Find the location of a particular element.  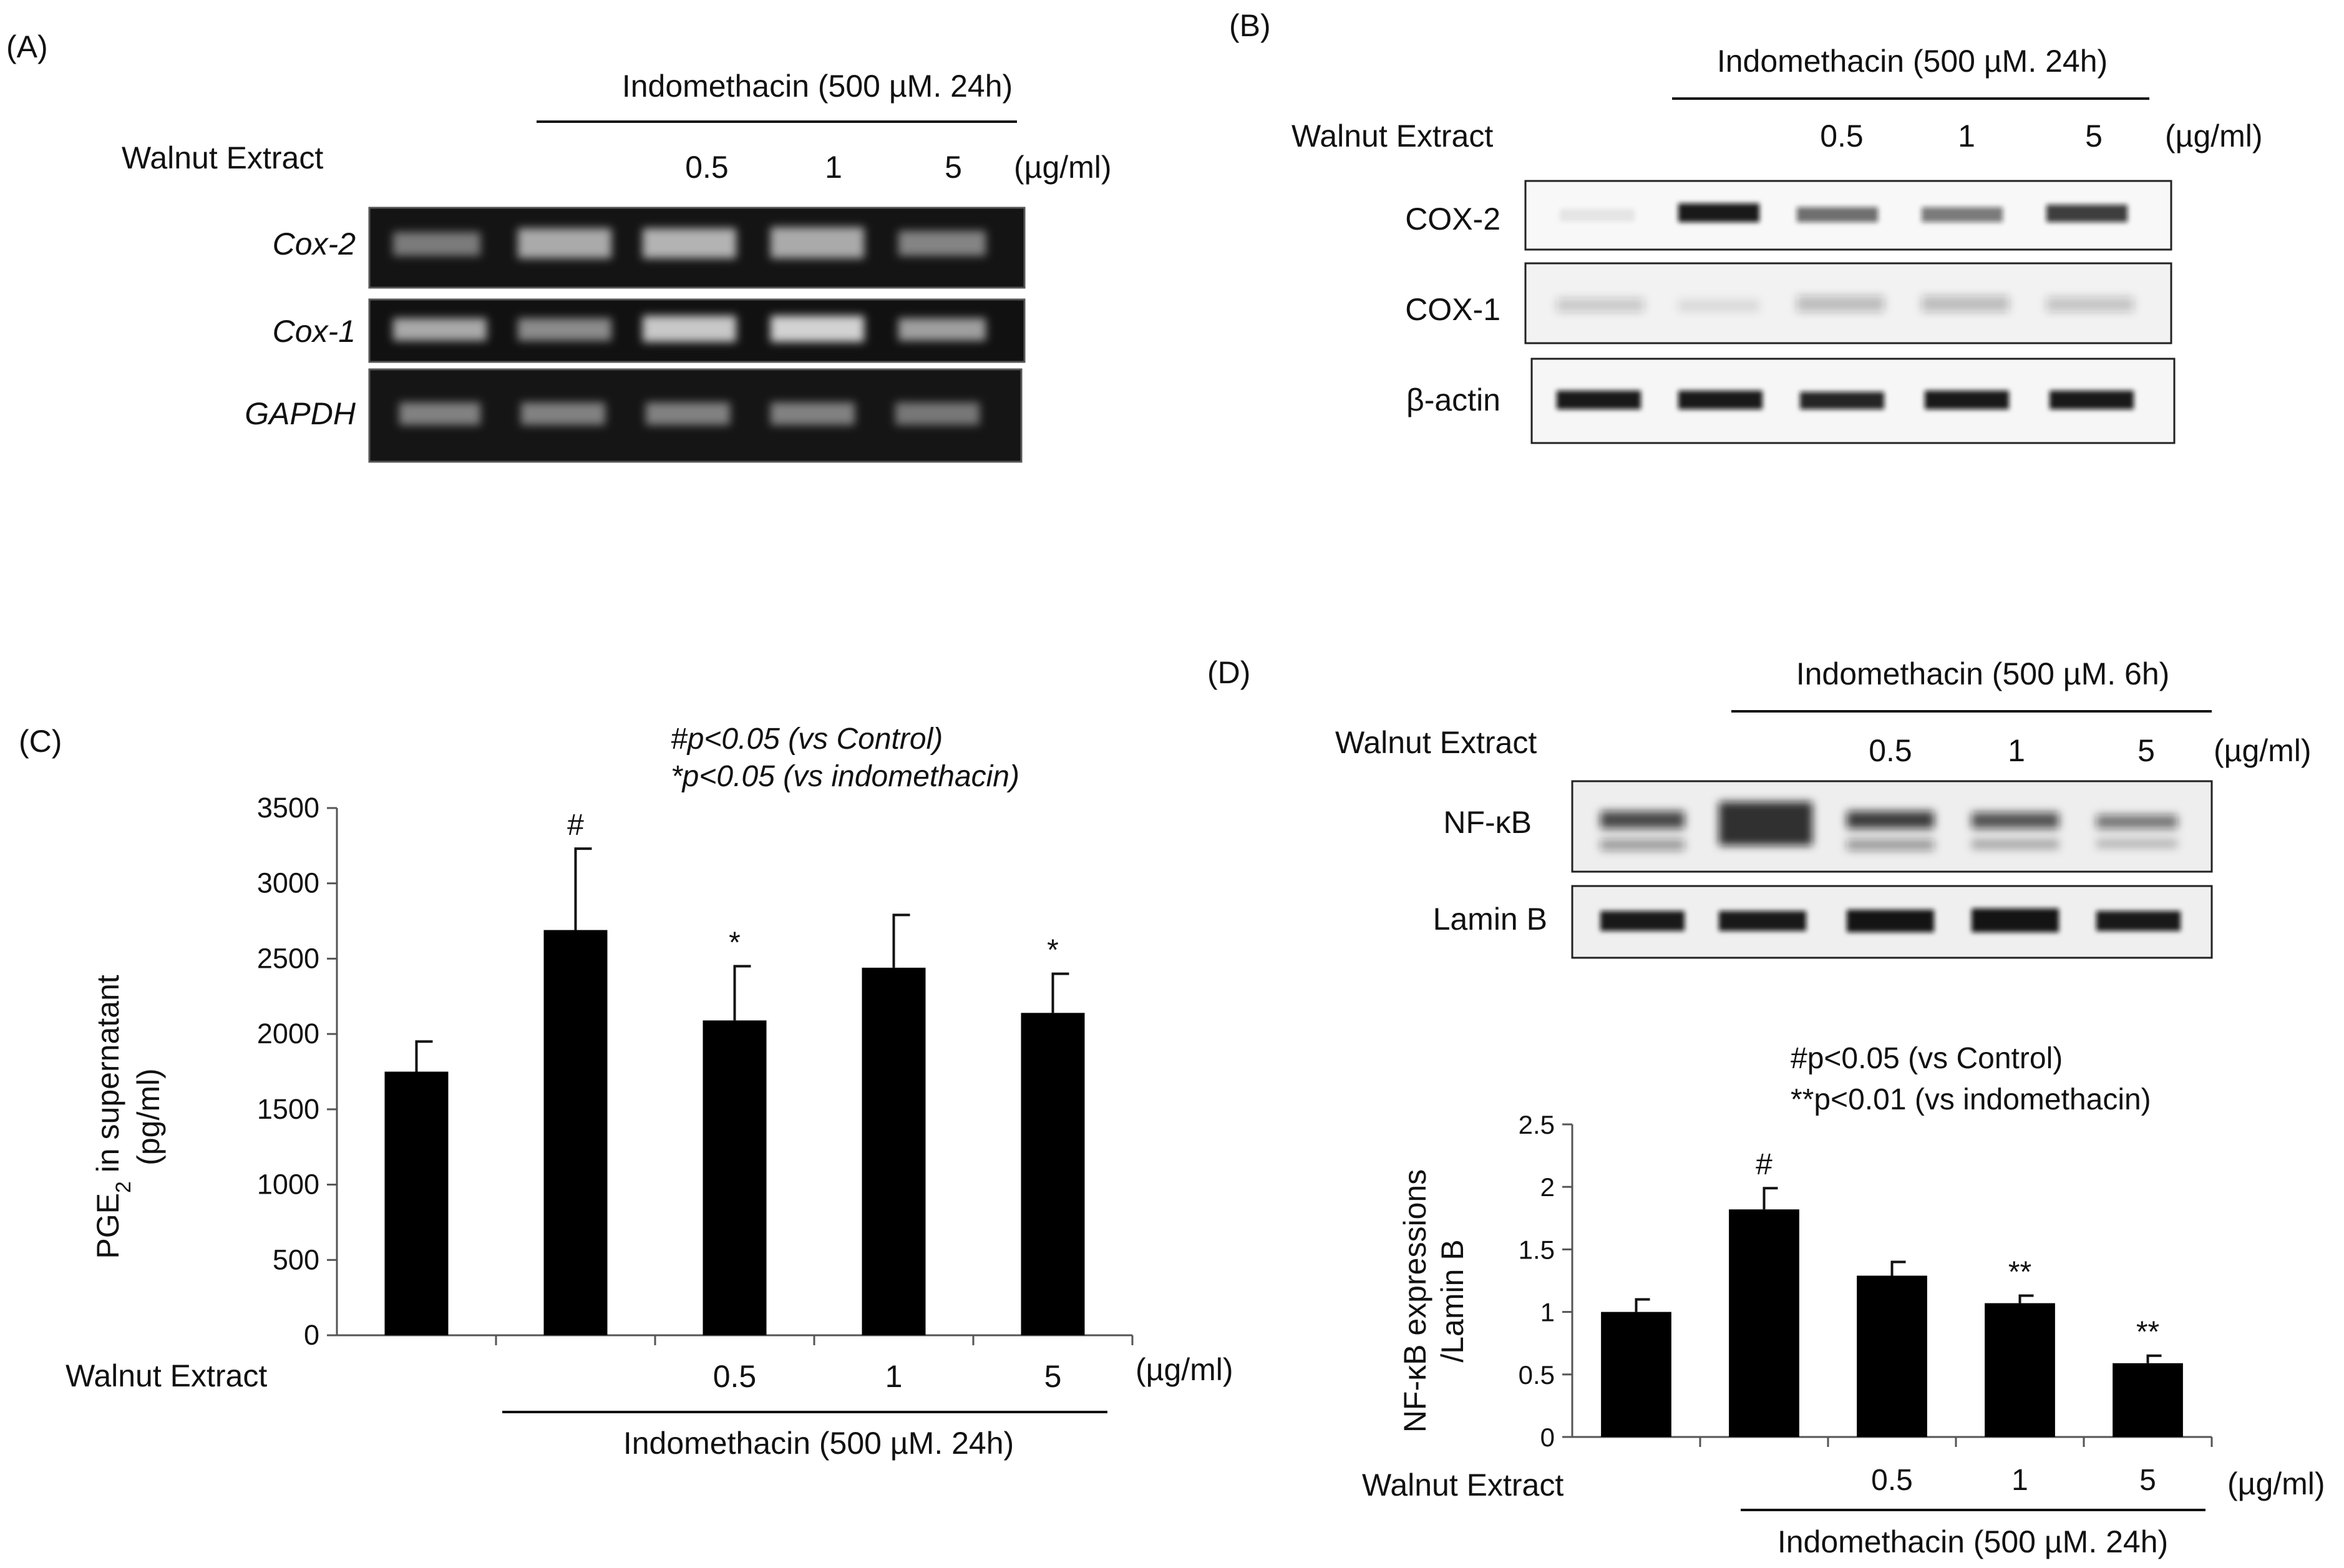

panel-d-band-label-2: Lamin B is located at coordinates (1490, 919).